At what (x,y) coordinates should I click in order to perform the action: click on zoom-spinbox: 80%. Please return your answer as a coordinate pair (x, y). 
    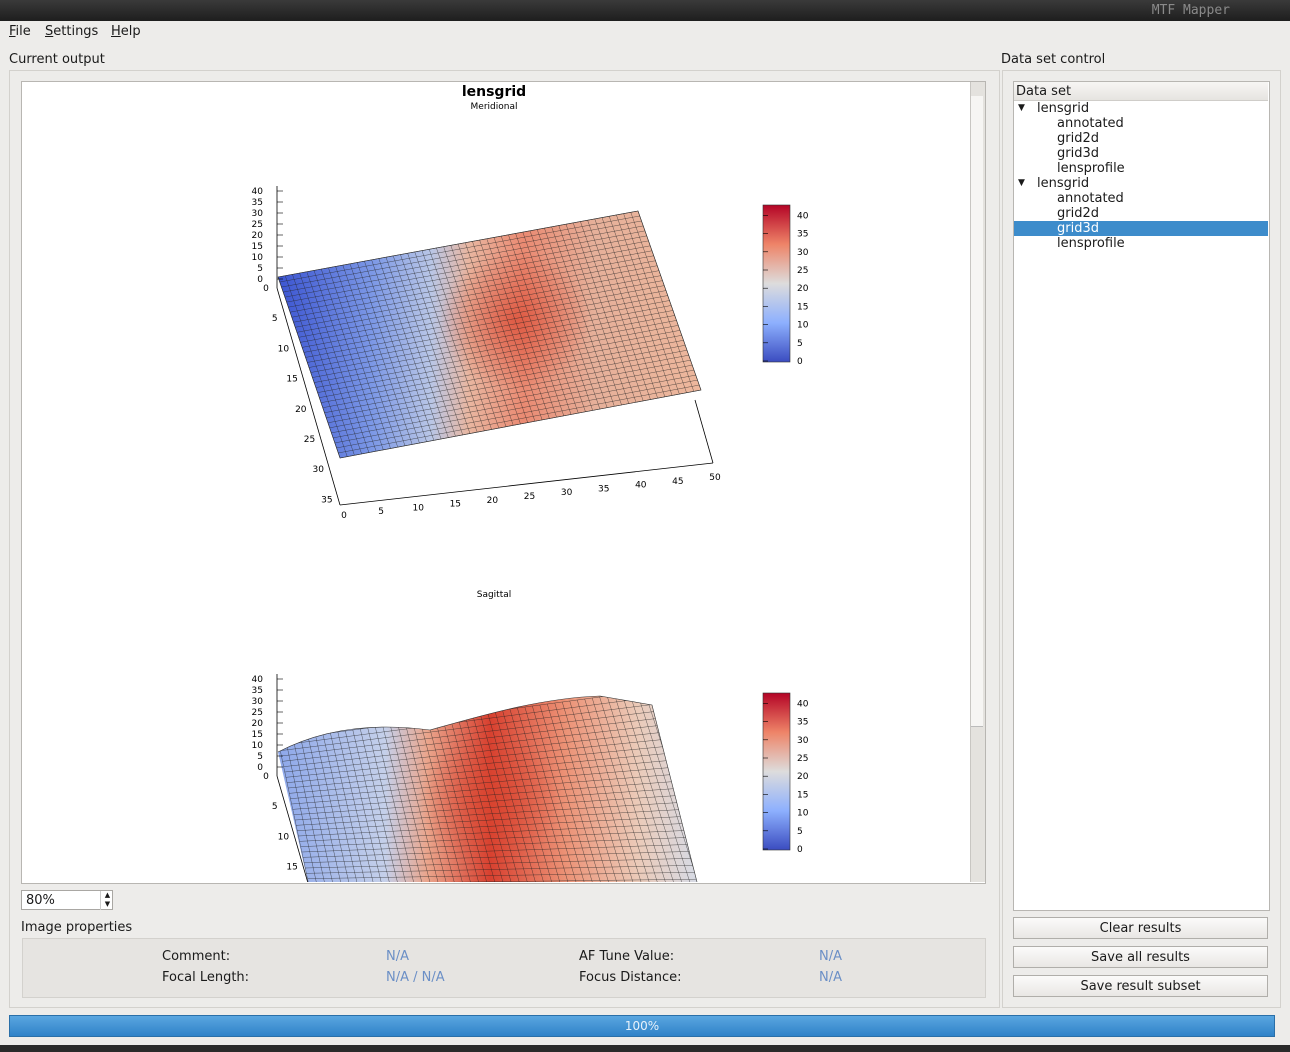
    Looking at the image, I should click on (67, 900).